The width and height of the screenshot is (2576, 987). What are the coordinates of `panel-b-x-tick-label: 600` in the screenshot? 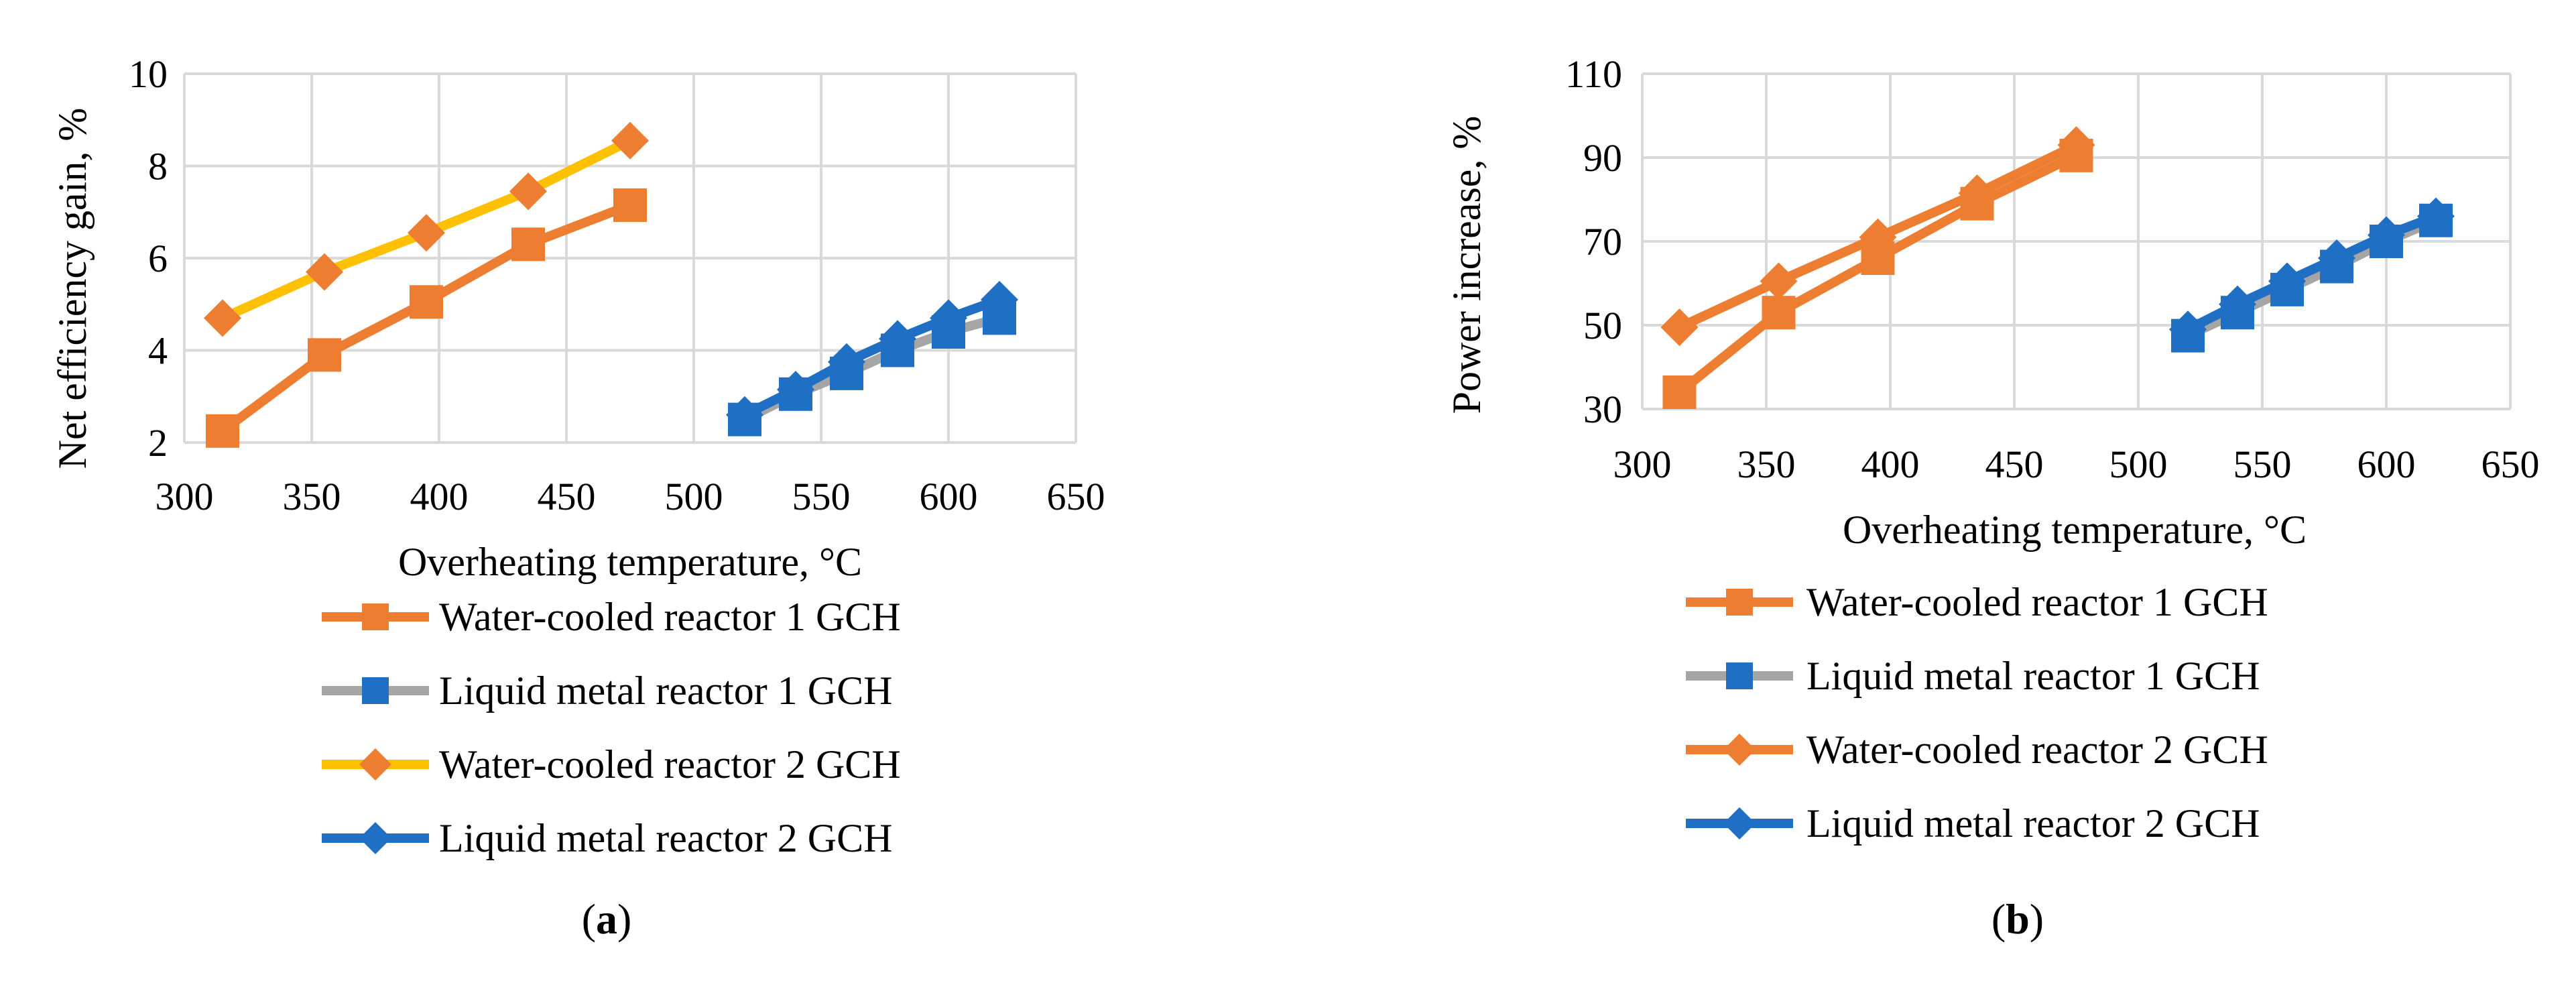 It's located at (2387, 465).